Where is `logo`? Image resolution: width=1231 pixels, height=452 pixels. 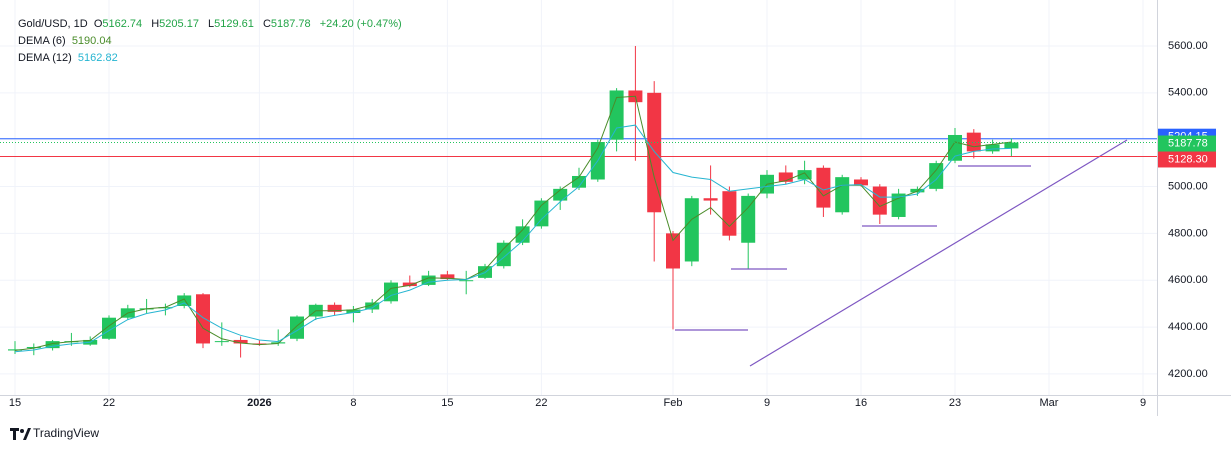
logo is located at coordinates (20, 434).